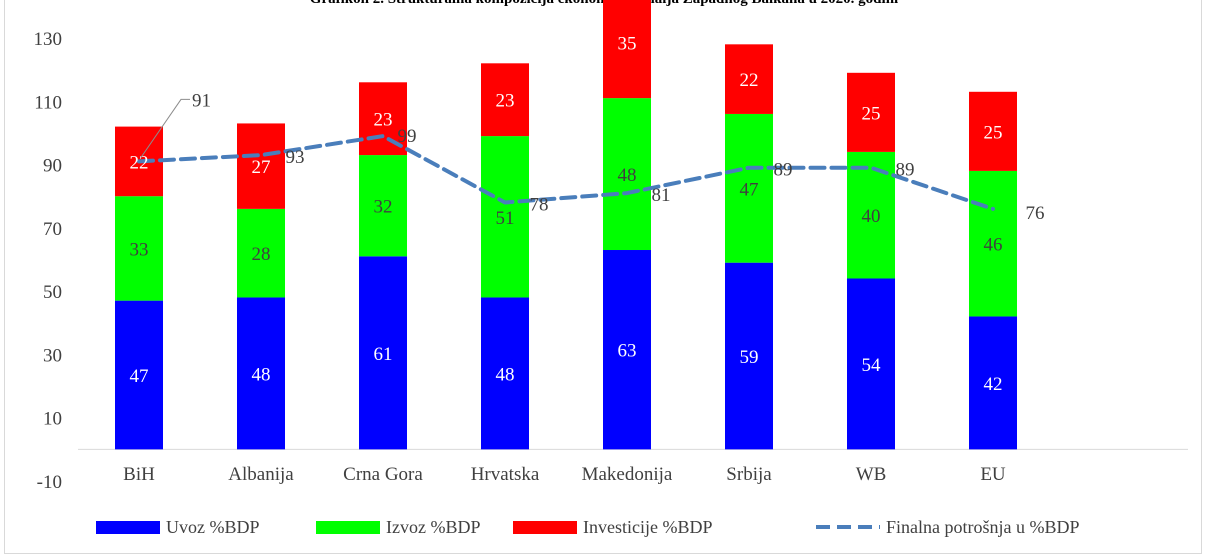 This screenshot has height=558, width=1208. Describe the element at coordinates (627, 44) in the screenshot. I see `data-label: 35` at that location.